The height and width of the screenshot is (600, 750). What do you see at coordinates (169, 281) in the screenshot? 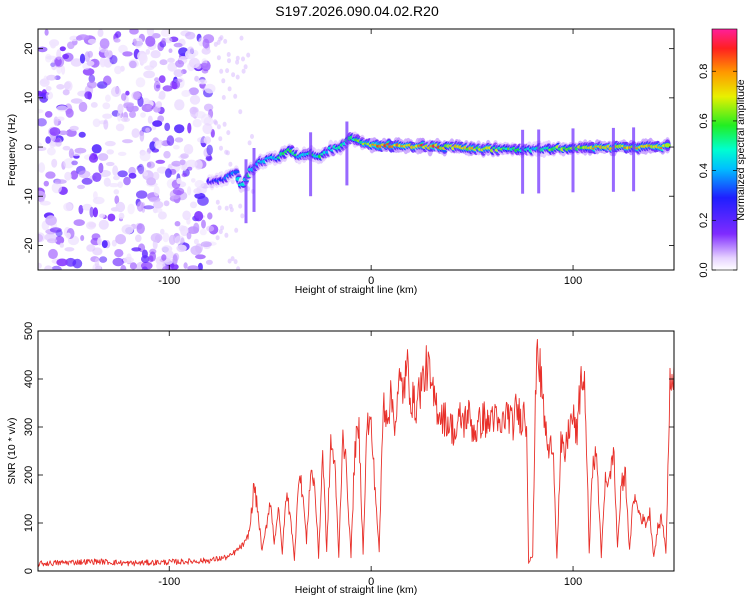
I see `x-tick-label: -100` at bounding box center [169, 281].